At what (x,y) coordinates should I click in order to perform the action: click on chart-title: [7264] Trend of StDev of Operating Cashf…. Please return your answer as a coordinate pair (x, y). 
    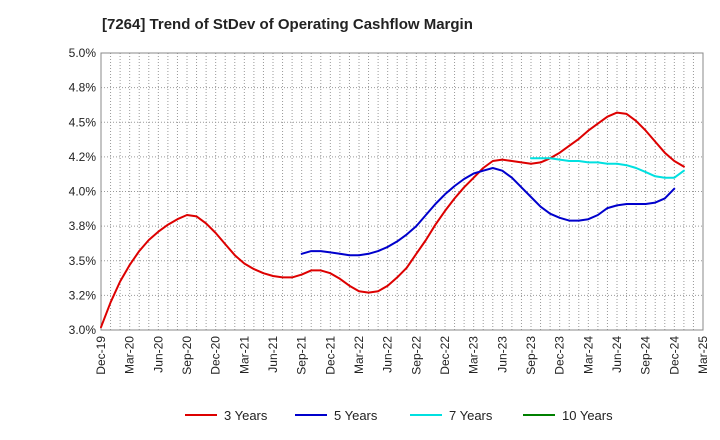
    Looking at the image, I should click on (287, 24).